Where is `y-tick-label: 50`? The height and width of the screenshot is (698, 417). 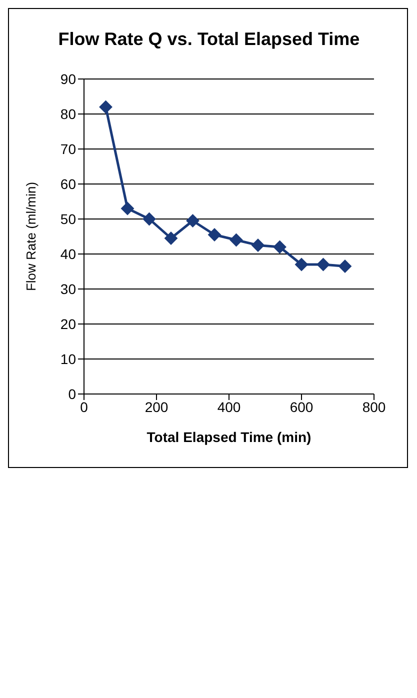 y-tick-label: 50 is located at coordinates (68, 218).